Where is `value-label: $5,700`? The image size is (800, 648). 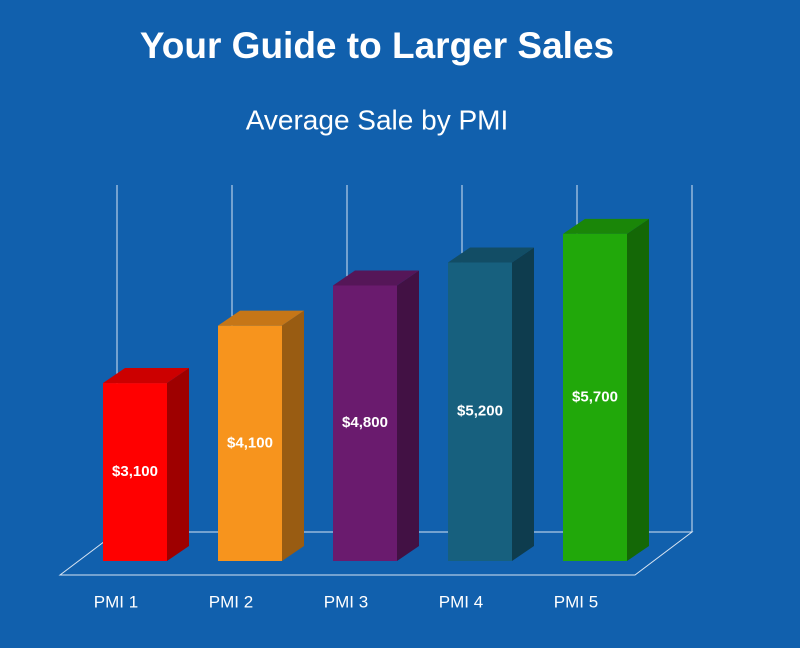
value-label: $5,700 is located at coordinates (595, 396).